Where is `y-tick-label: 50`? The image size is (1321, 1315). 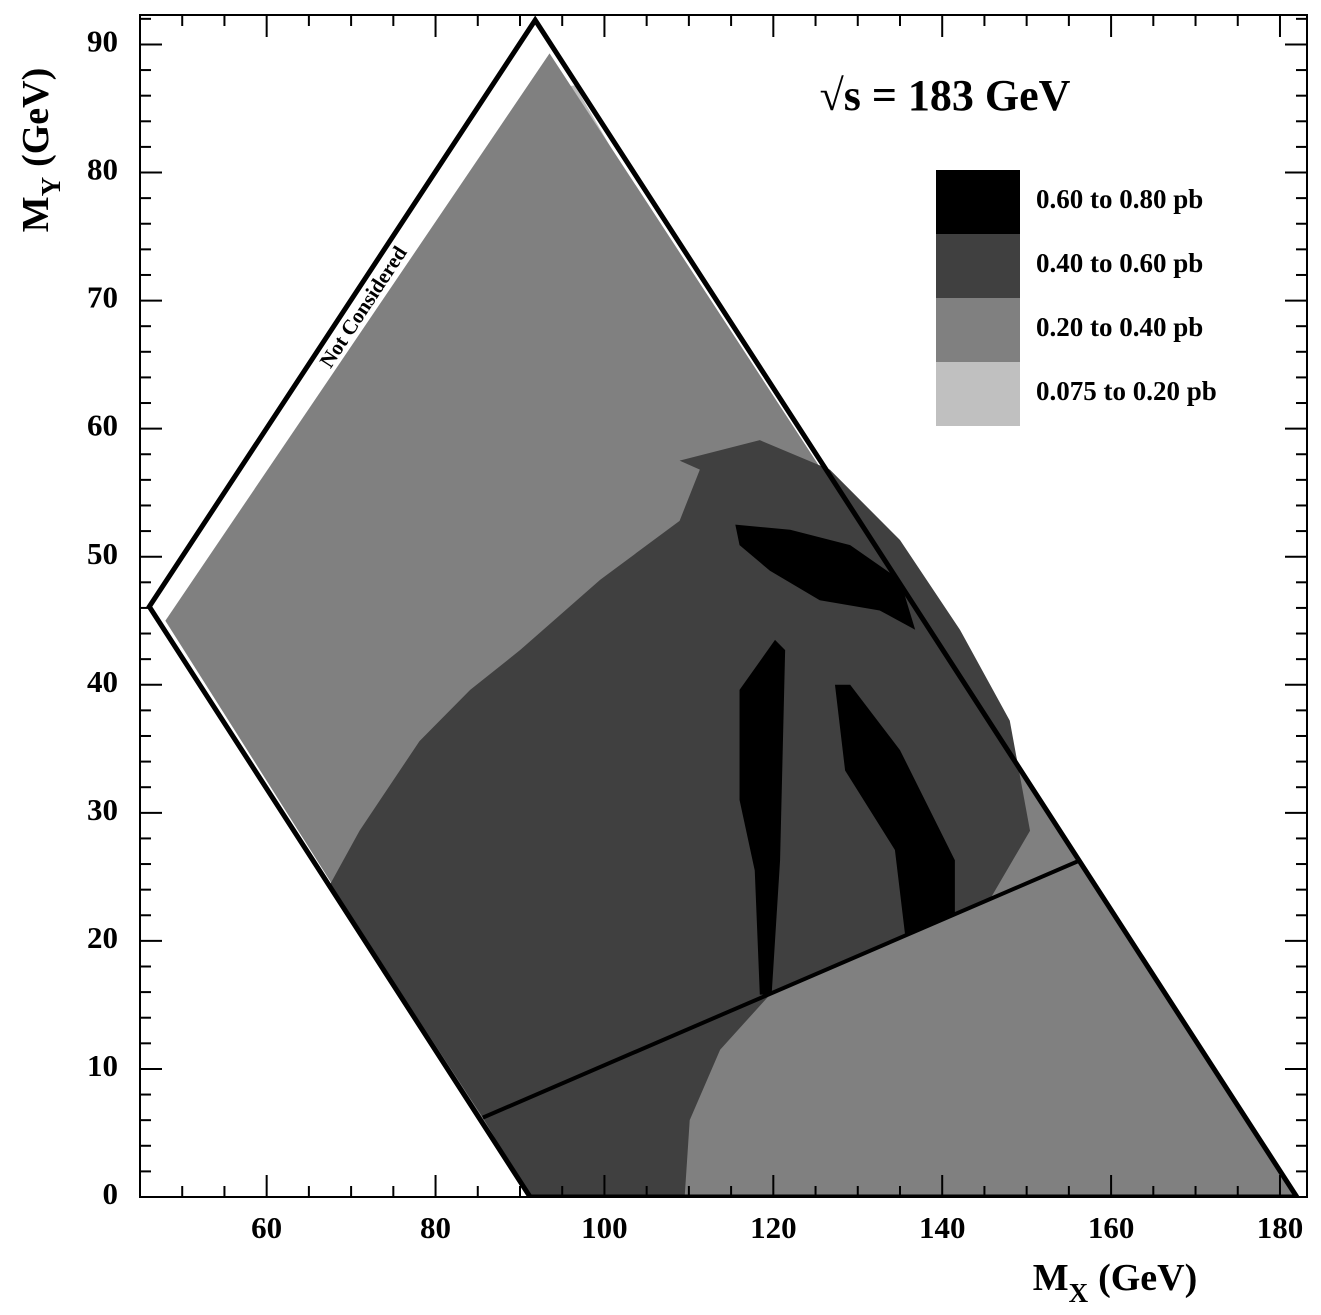 y-tick-label: 50 is located at coordinates (102, 553).